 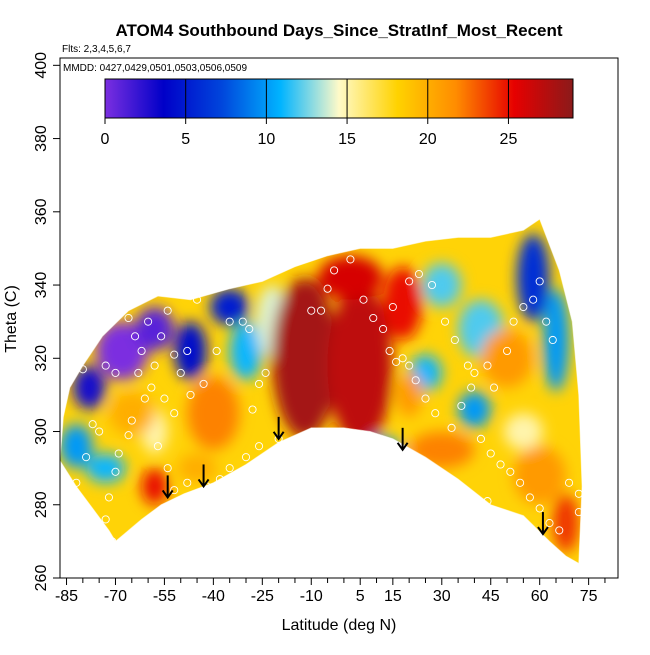 I want to click on colorbar-tick-label-5: 5, so click(x=185, y=139).